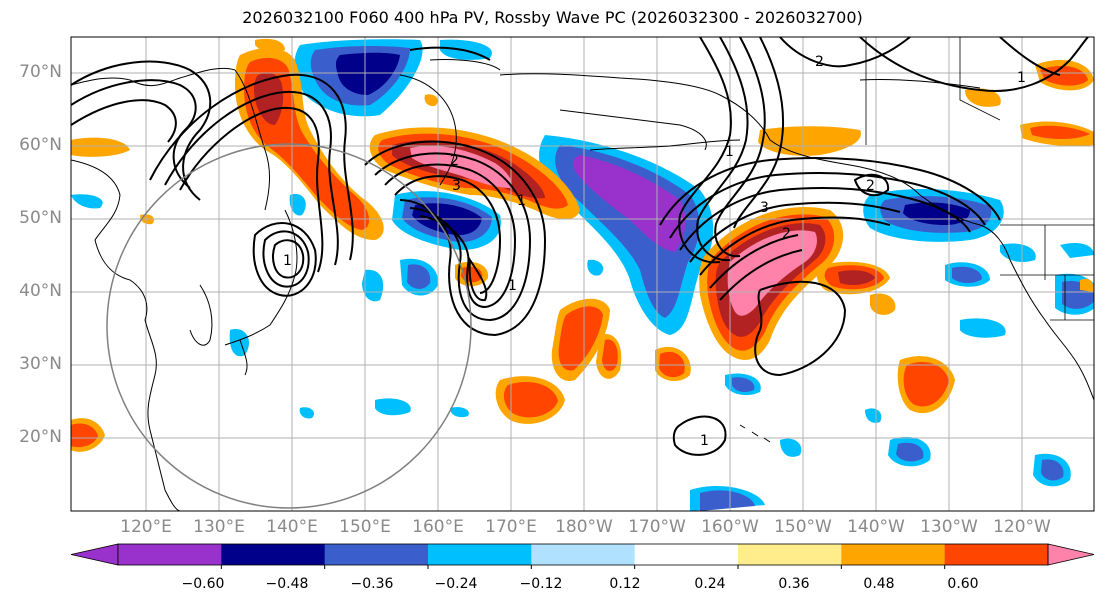  I want to click on colorbar-tick-label: 0.60, so click(963, 584).